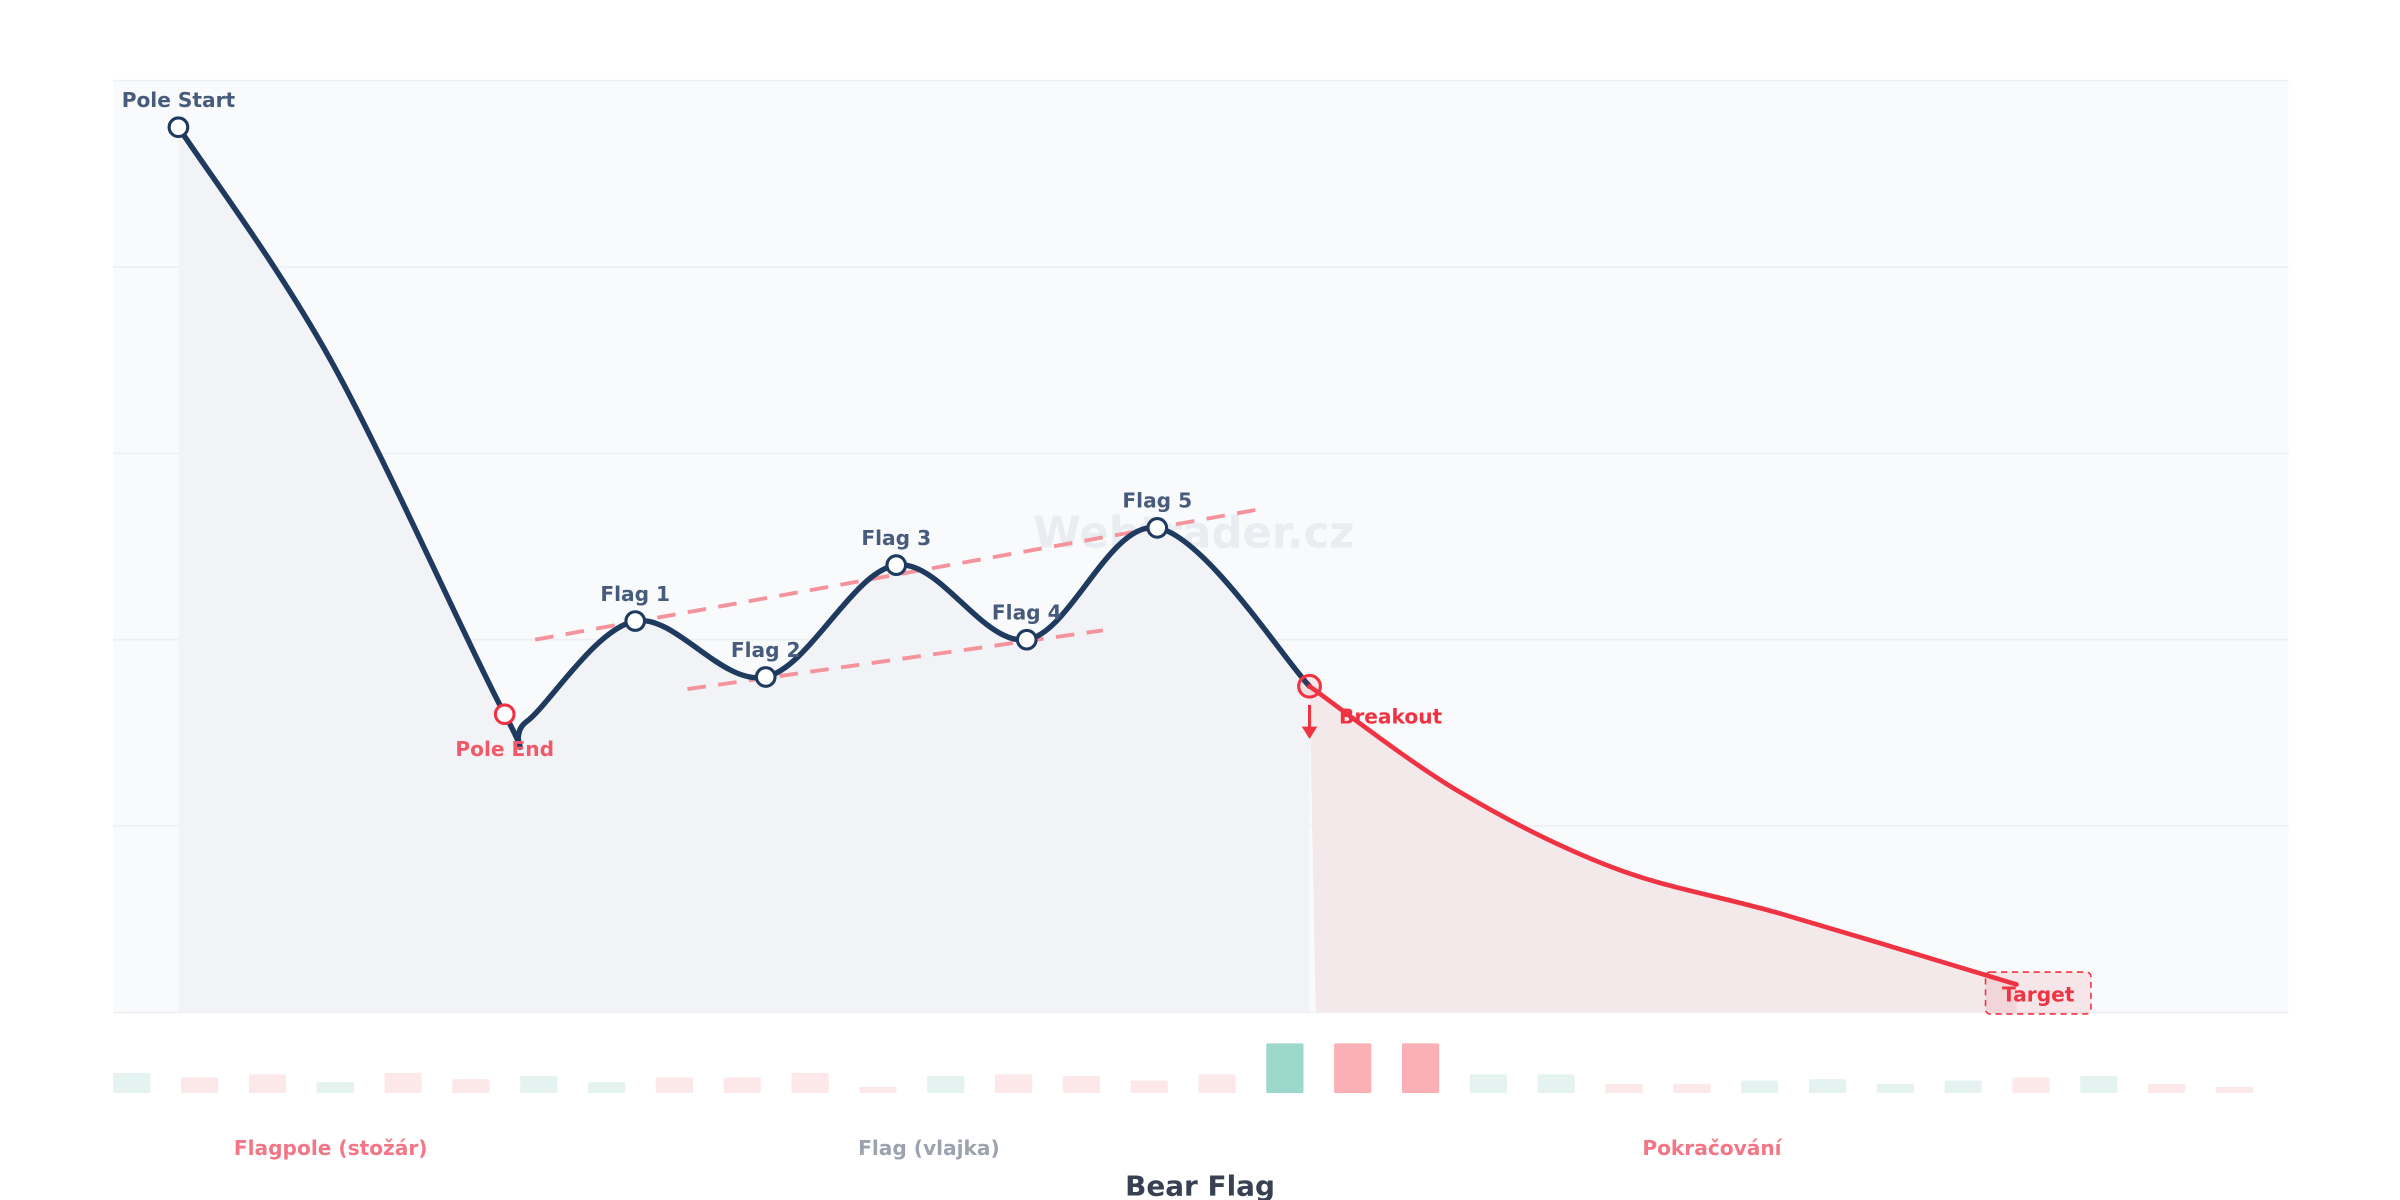  I want to click on breakout-circle, so click(1309, 686).